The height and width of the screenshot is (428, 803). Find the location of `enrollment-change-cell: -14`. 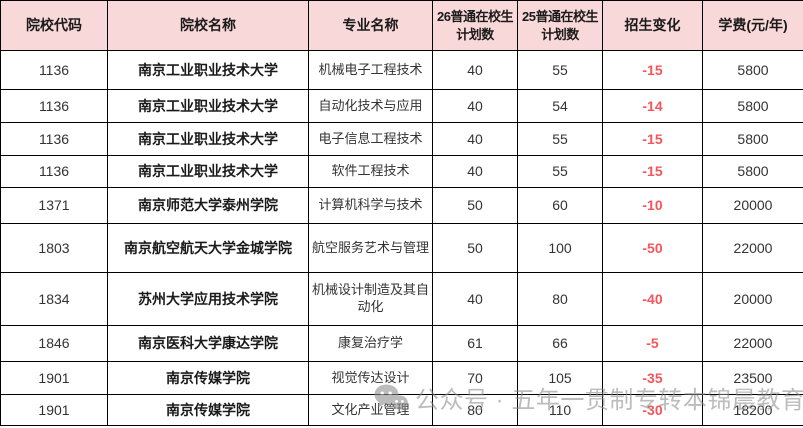

enrollment-change-cell: -14 is located at coordinates (652, 106).